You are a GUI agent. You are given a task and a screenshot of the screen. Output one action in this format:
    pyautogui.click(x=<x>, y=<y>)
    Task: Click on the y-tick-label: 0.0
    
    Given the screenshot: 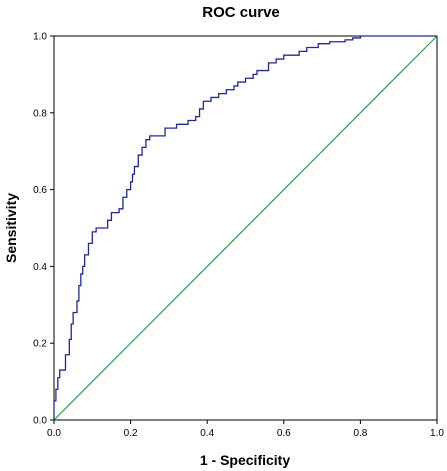 What is the action you would take?
    pyautogui.click(x=40, y=421)
    